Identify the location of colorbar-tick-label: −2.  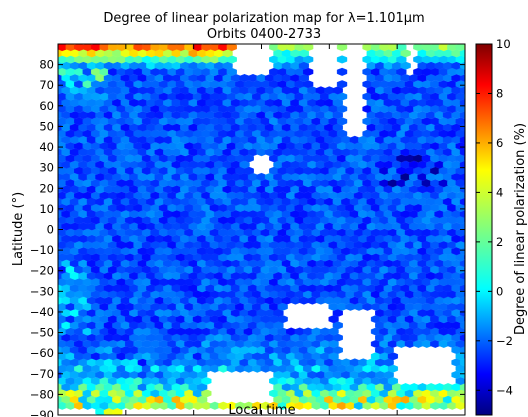
(504, 341).